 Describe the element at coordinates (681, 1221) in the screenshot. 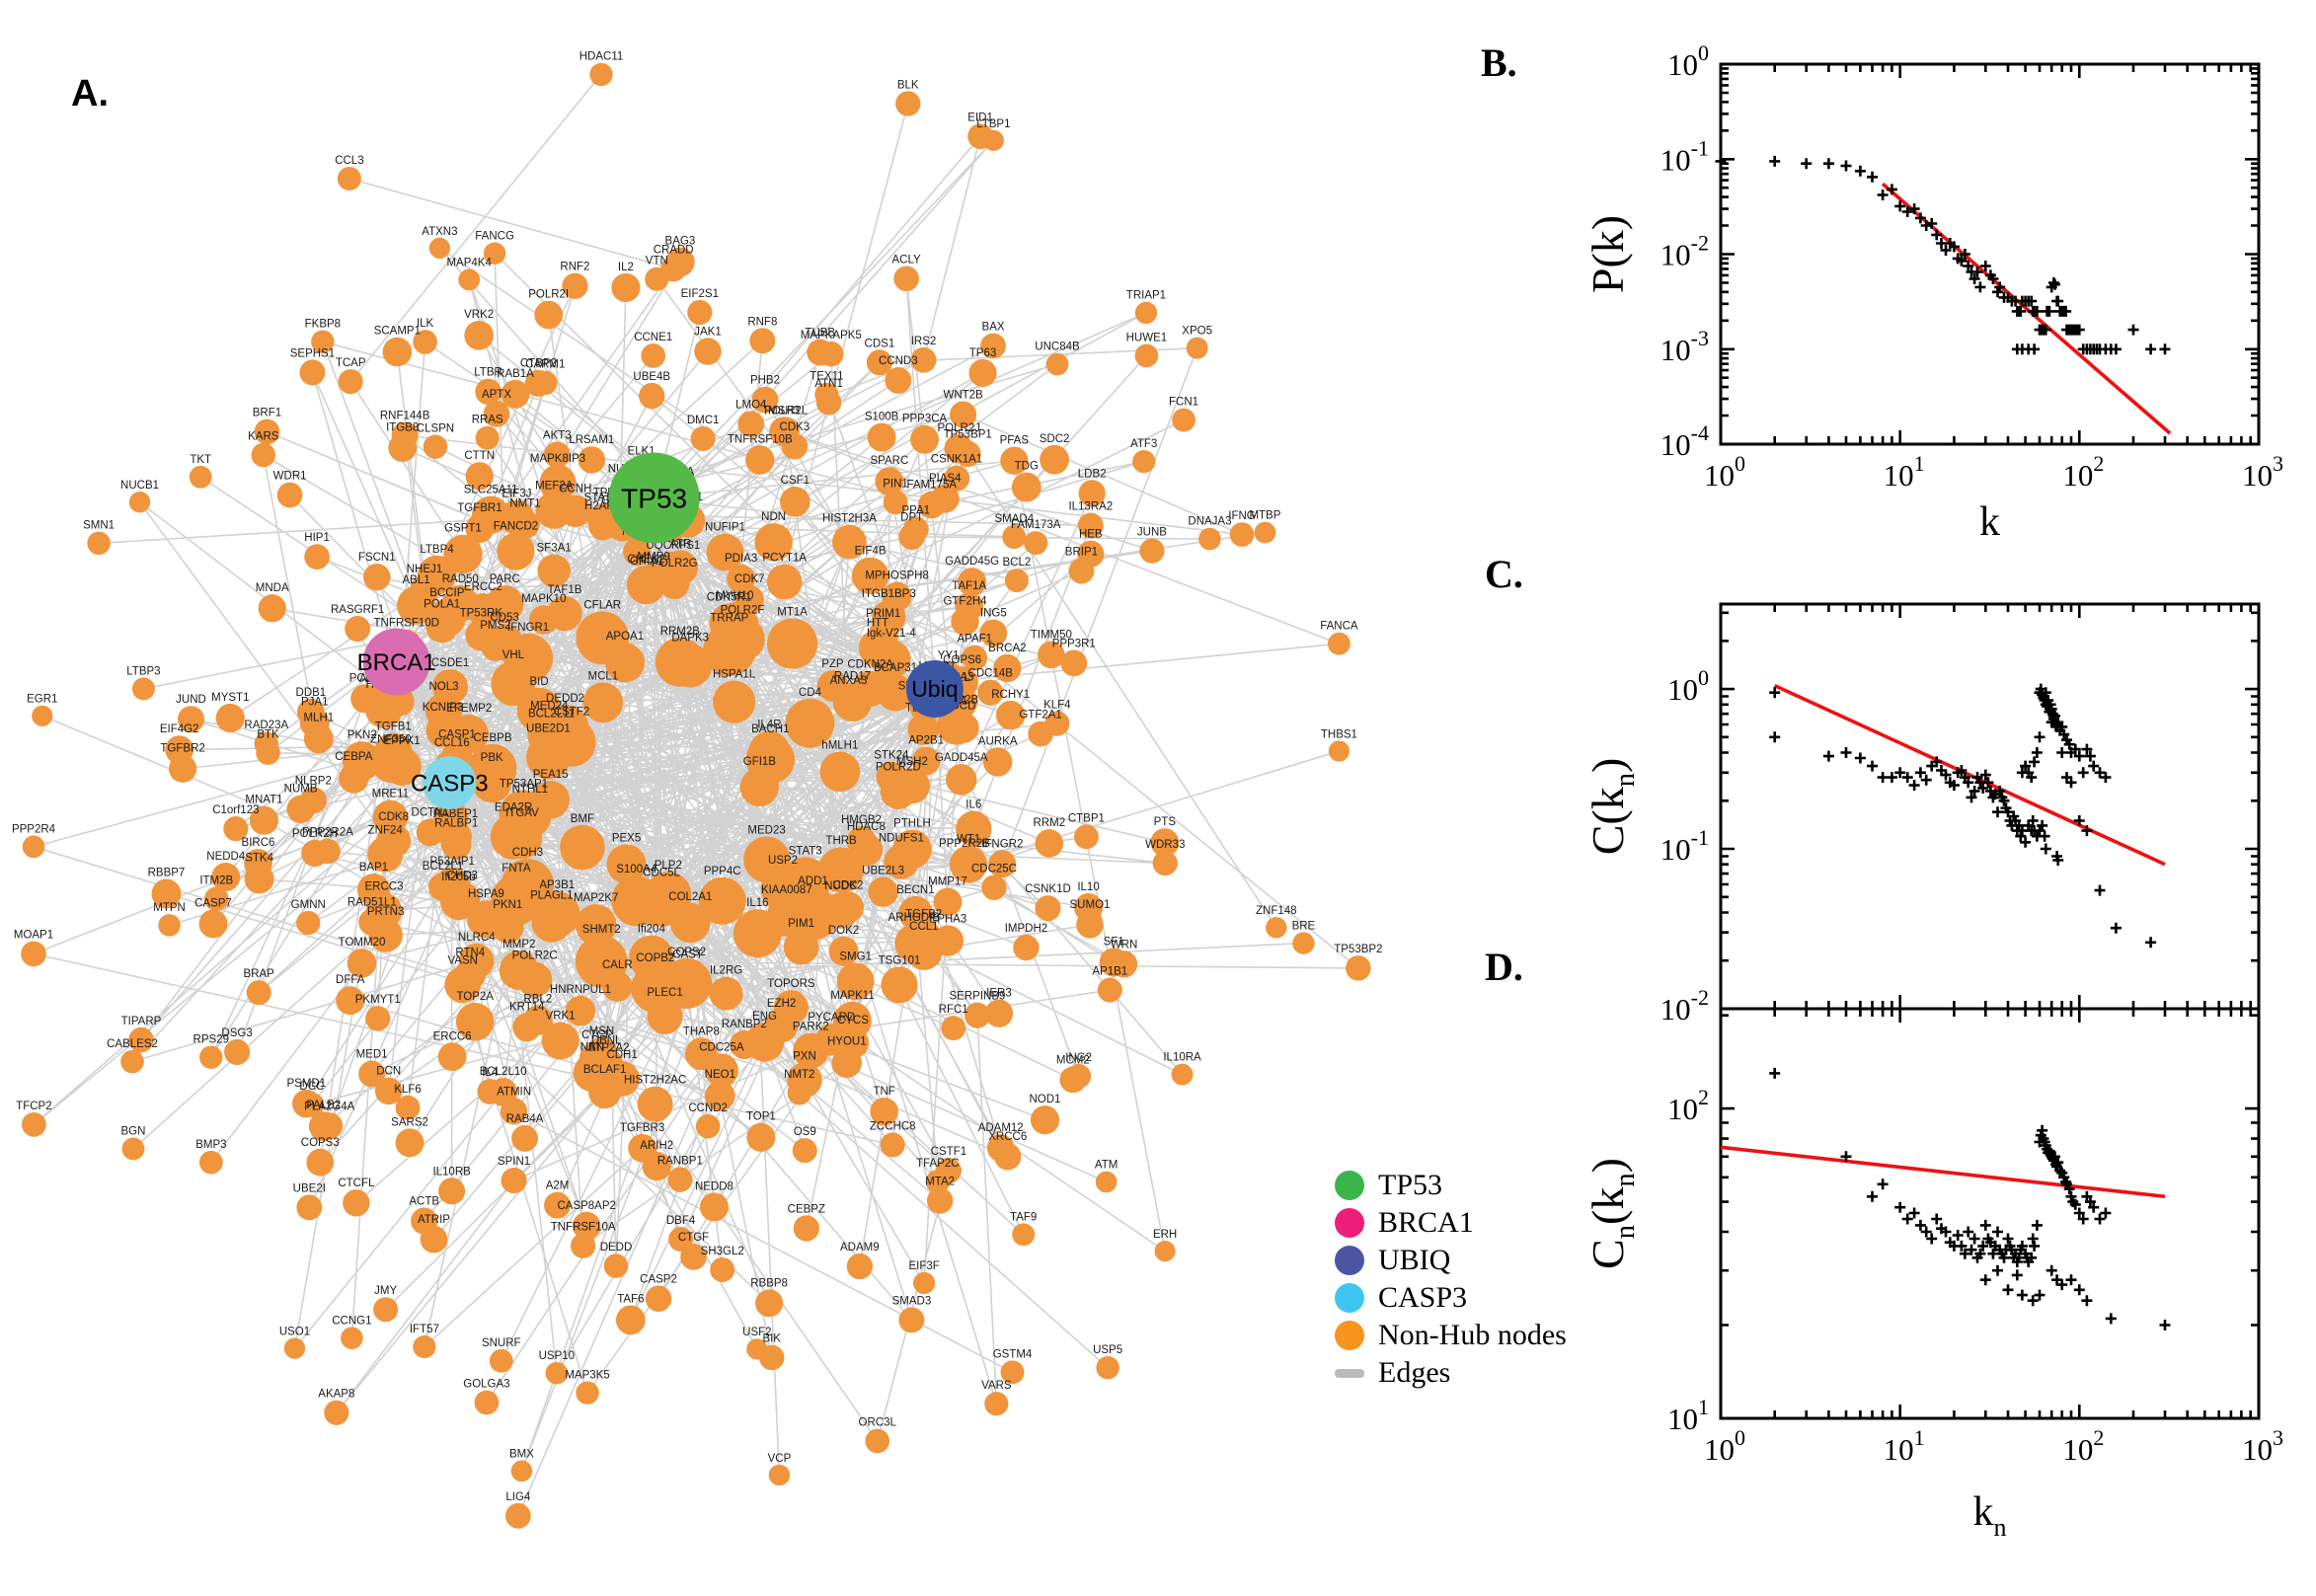

I see `network-node-label: DBF4` at that location.